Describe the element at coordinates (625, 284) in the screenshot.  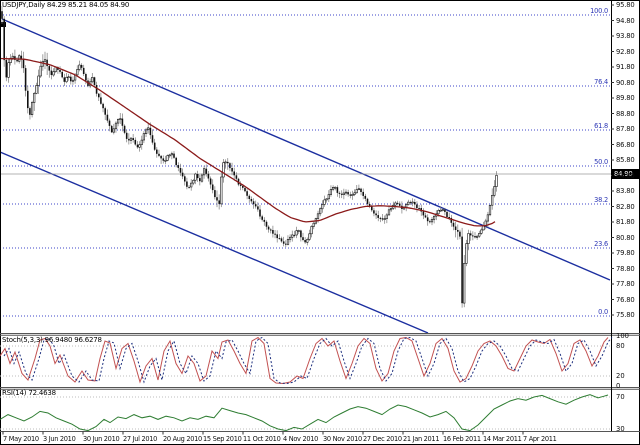
I see `price-axis-label: 77.80` at that location.